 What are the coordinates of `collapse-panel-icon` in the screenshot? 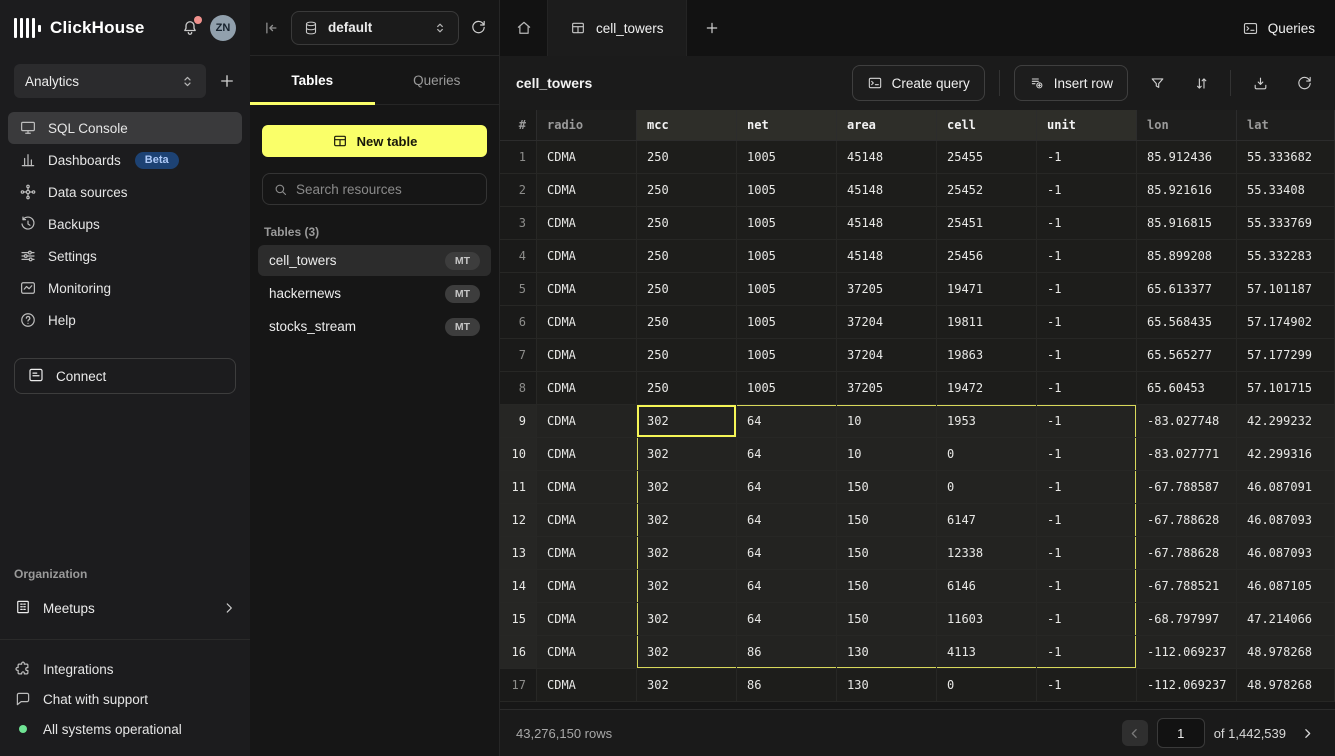 It's located at (271, 28).